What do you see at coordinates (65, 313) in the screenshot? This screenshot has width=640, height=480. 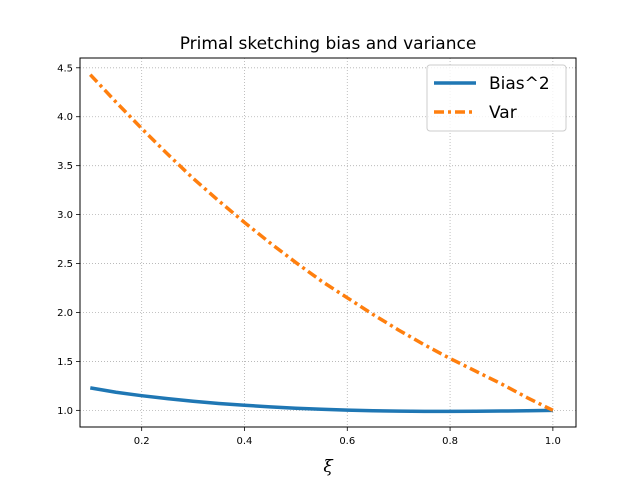 I see `y-tick-label: 2.0` at bounding box center [65, 313].